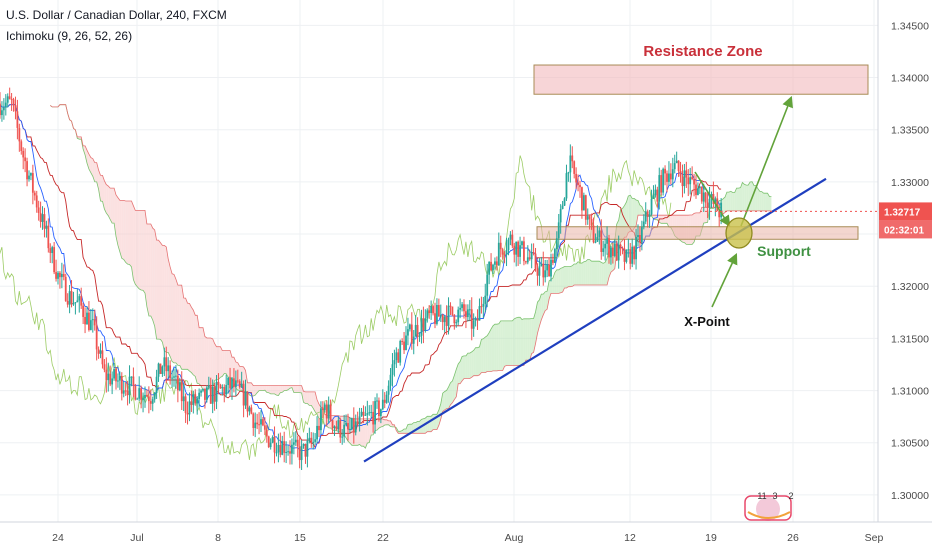  Describe the element at coordinates (466, 532) in the screenshot. I see `time-axis: 24 Jul 8 15 22 Aug 12 19 26 Sep` at that location.